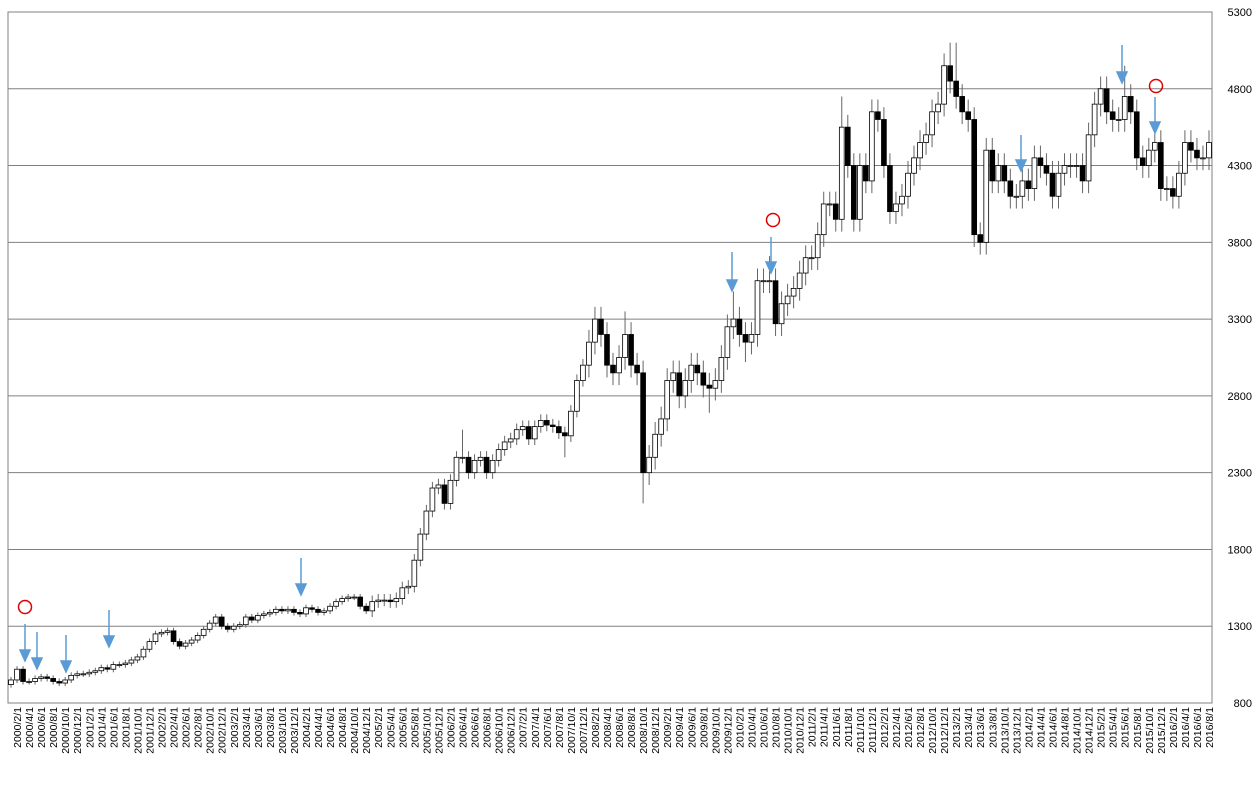 This screenshot has height=791, width=1257. What do you see at coordinates (187, 727) in the screenshot?
I see `x-tick-label: 2002/6/1` at bounding box center [187, 727].